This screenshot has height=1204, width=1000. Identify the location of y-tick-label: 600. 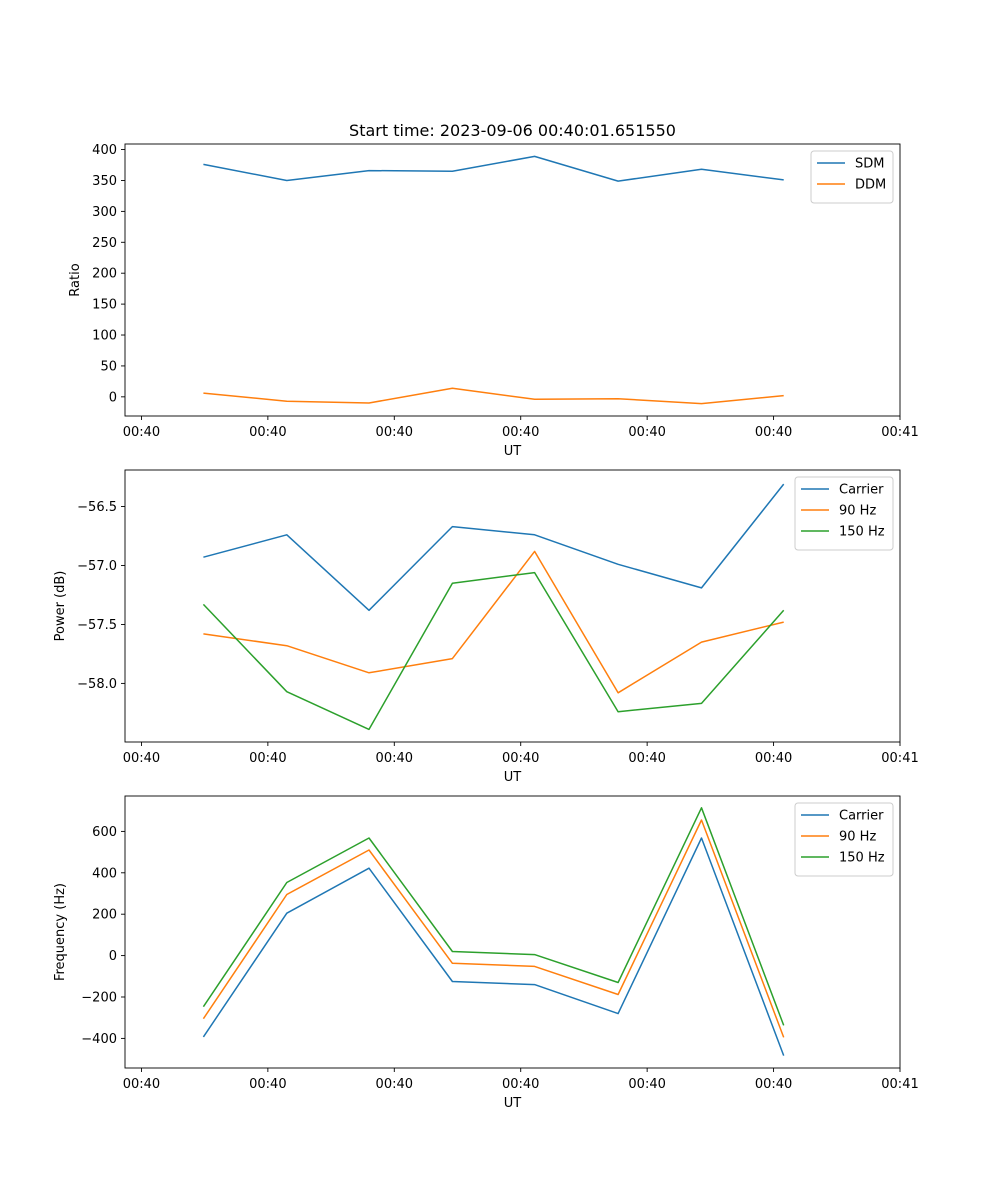
(104, 832).